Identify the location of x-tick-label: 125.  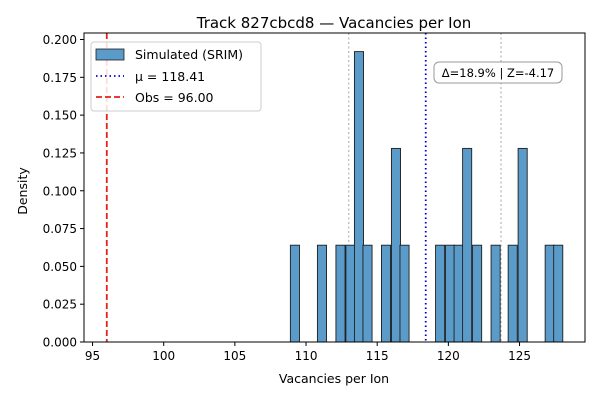
(519, 356).